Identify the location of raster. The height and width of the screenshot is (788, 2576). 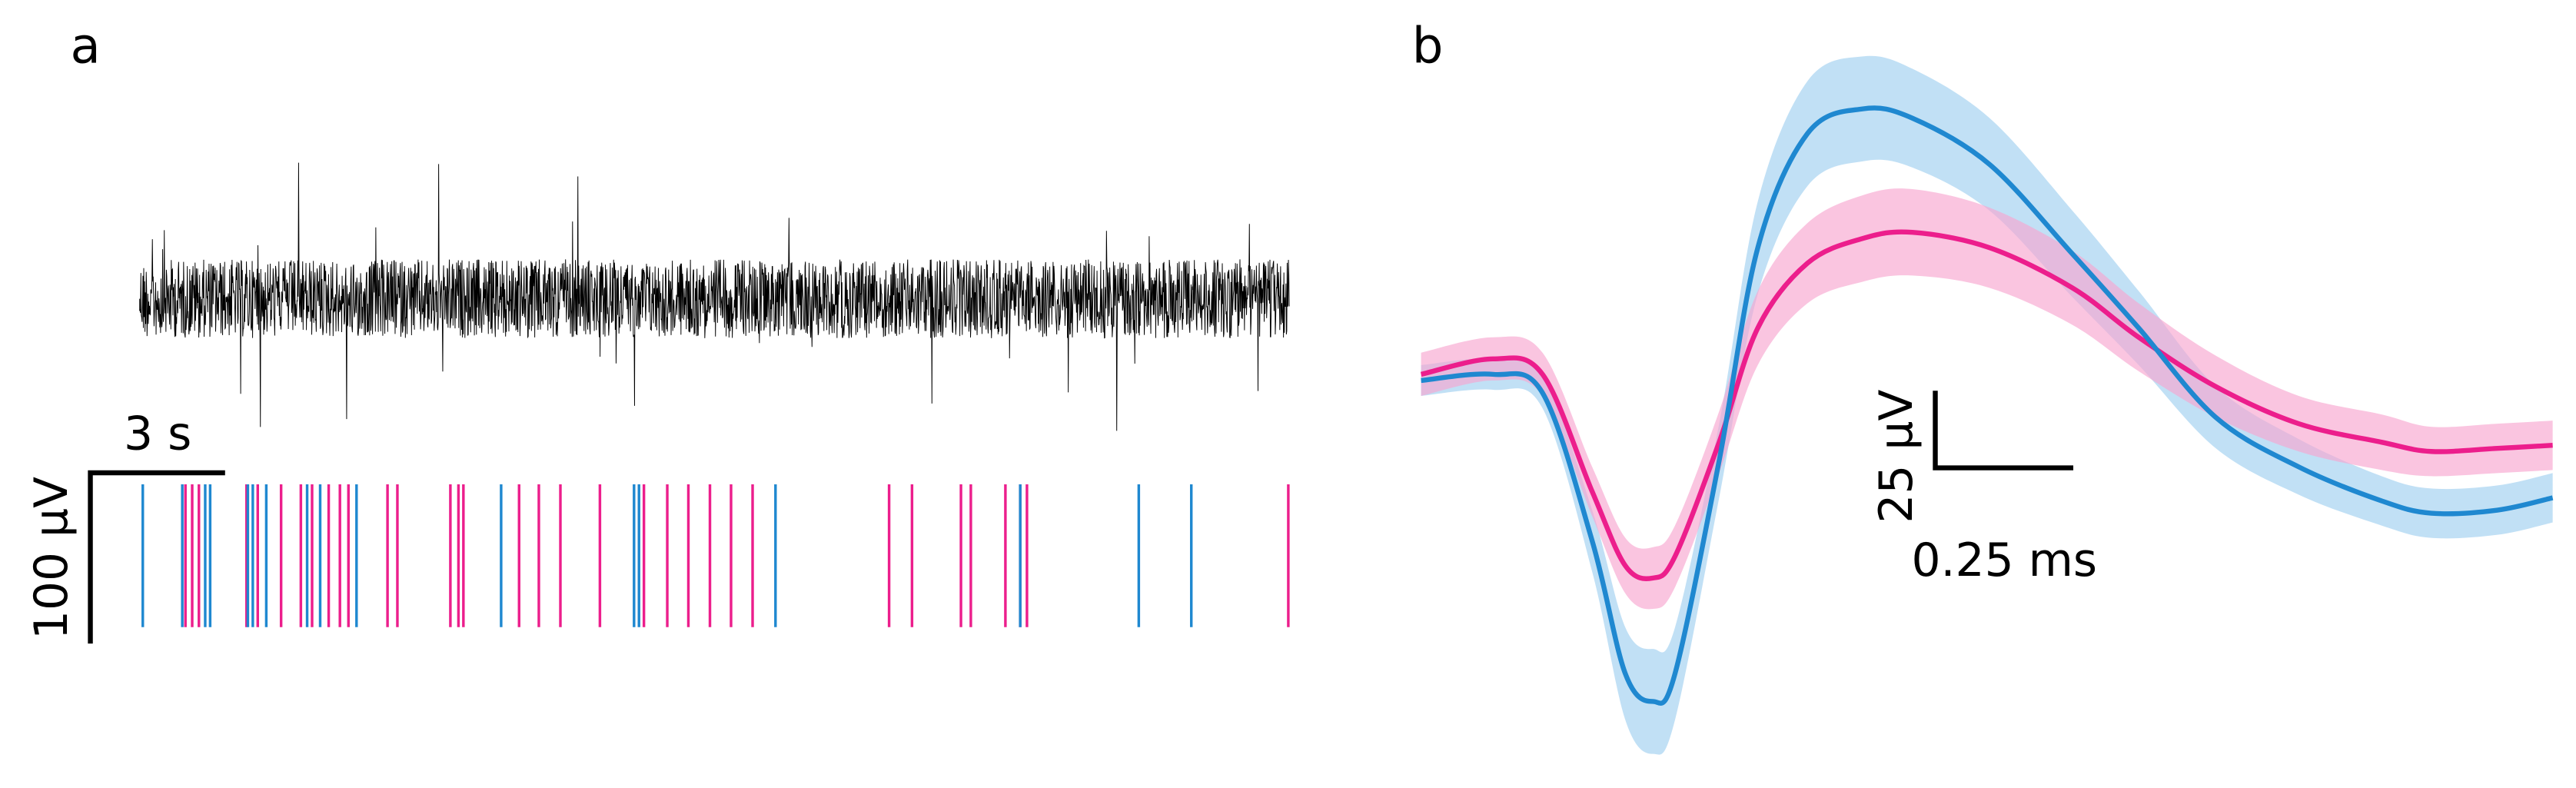
(715, 555).